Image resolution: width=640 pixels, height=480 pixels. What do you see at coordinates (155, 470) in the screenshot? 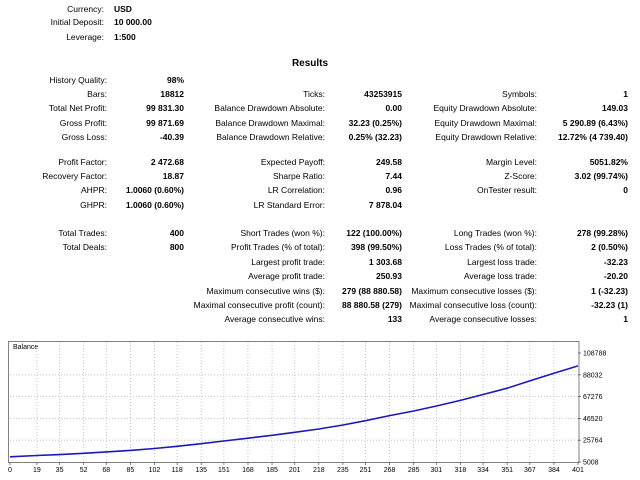
I see `x-tick-label: 102` at bounding box center [155, 470].